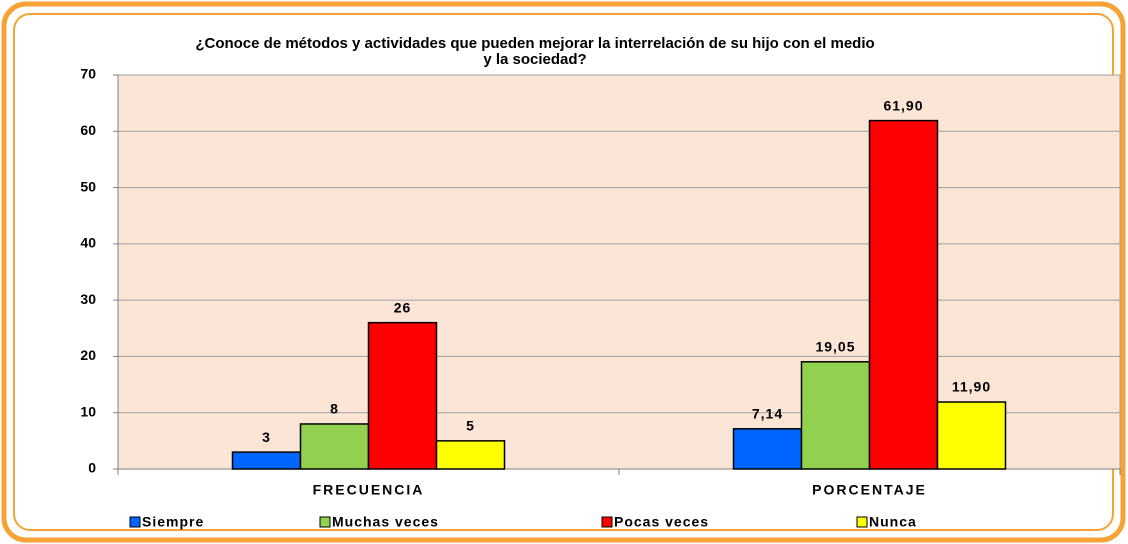 This screenshot has height=544, width=1128. What do you see at coordinates (334, 409) in the screenshot?
I see `data-label: 8` at bounding box center [334, 409].